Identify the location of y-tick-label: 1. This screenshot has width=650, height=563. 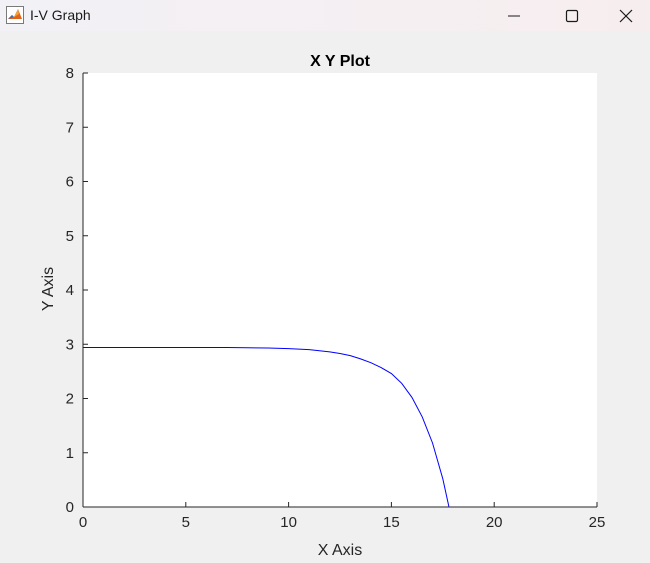
(70, 453).